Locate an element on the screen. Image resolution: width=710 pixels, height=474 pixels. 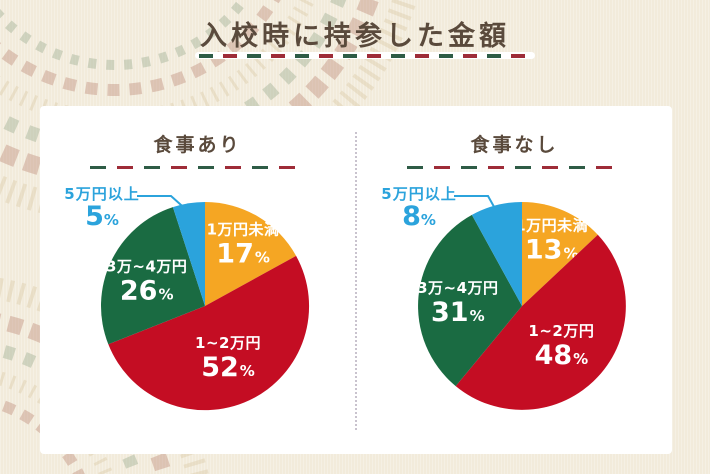
page-title: 入校時に持参した金額 is located at coordinates (355, 36).